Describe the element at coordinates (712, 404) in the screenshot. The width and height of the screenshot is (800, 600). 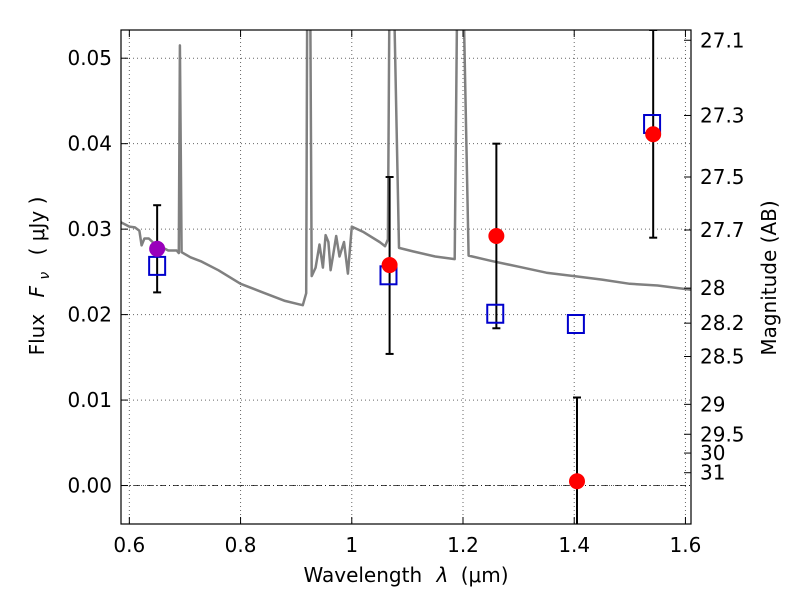
I see `magnitude-tick-label: 29` at that location.